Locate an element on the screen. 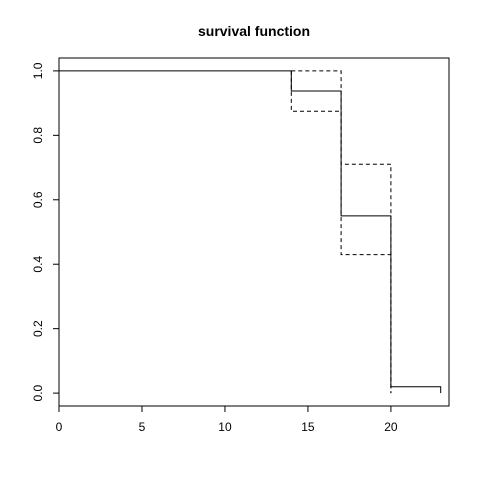  x-tick-label: 0 is located at coordinates (59, 427).